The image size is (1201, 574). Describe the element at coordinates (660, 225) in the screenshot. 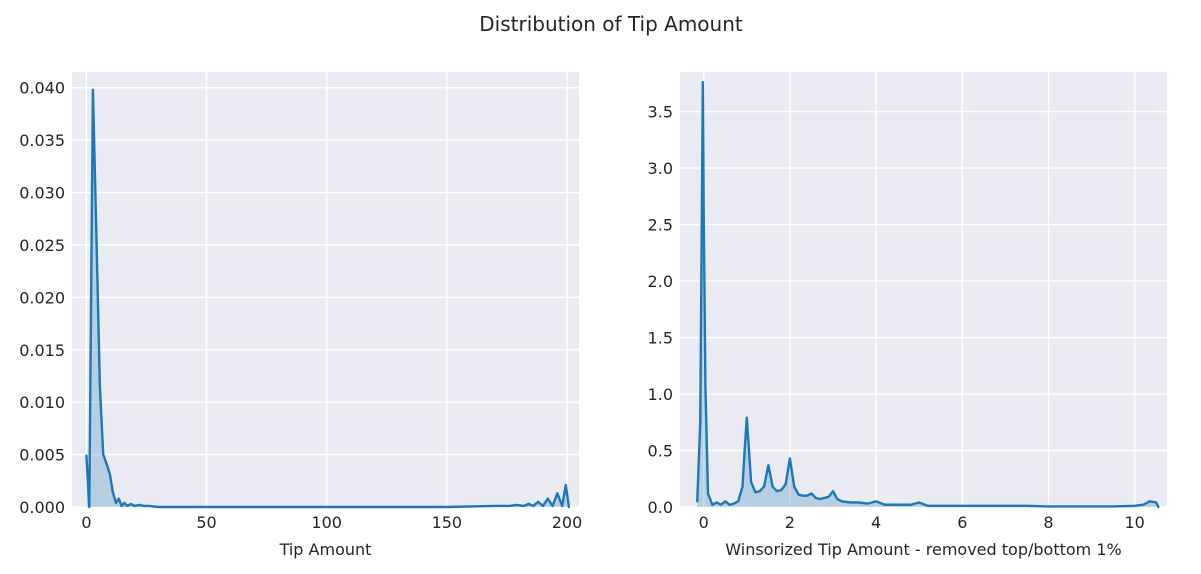

I see `y-tick-label: 2.5` at that location.